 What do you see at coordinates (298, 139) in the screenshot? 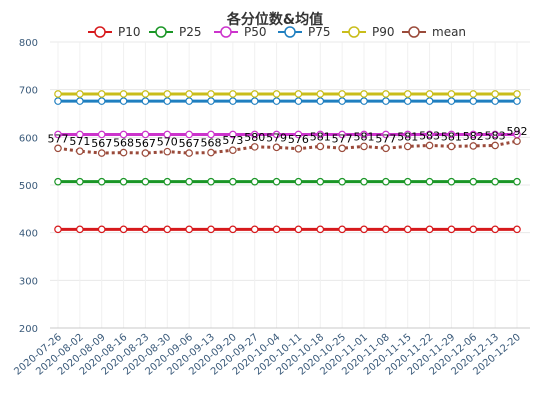
I see `data-label-mean: 576` at bounding box center [298, 139].